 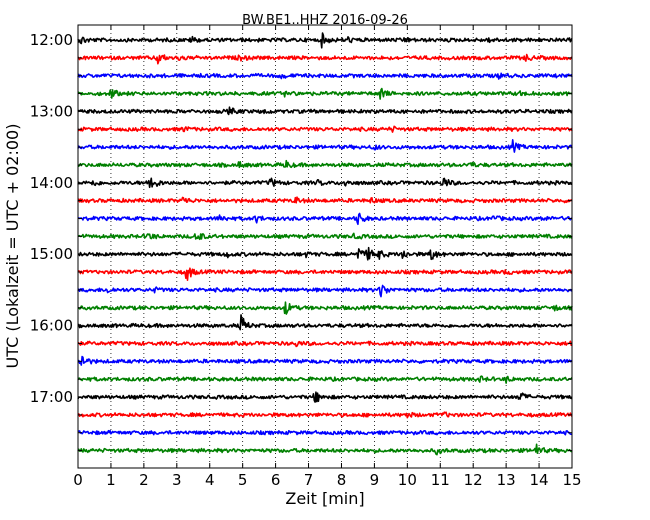 What do you see at coordinates (309, 480) in the screenshot?
I see `x-tick-label: 7` at bounding box center [309, 480].